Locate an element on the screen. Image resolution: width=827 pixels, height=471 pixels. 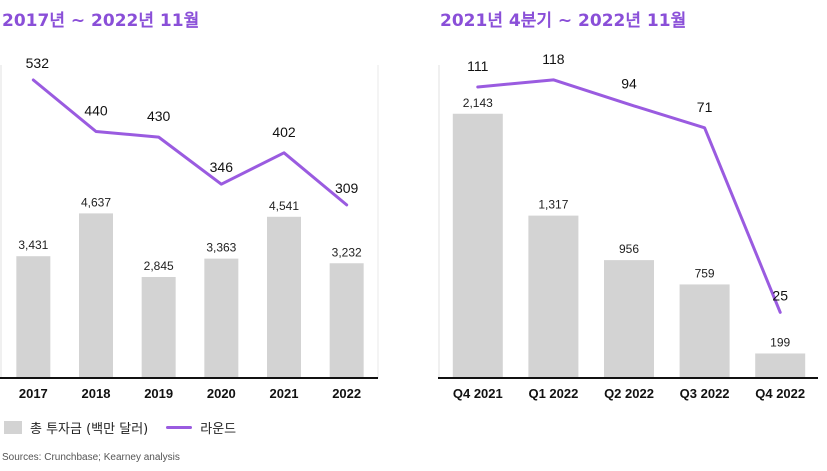
right-chart-title: 2021년 4분기 ~ 2022년 11월 is located at coordinates (563, 21).